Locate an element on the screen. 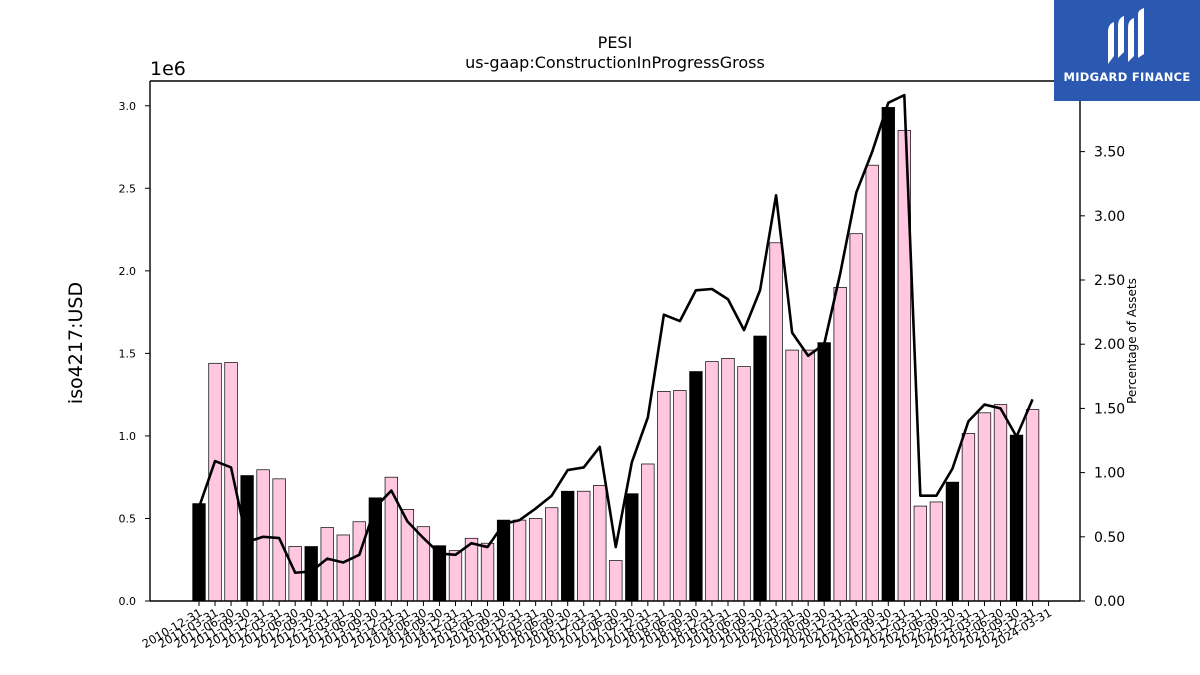 This screenshot has width=1200, height=675. y2-tick-label: 0.50 is located at coordinates (1109, 538).